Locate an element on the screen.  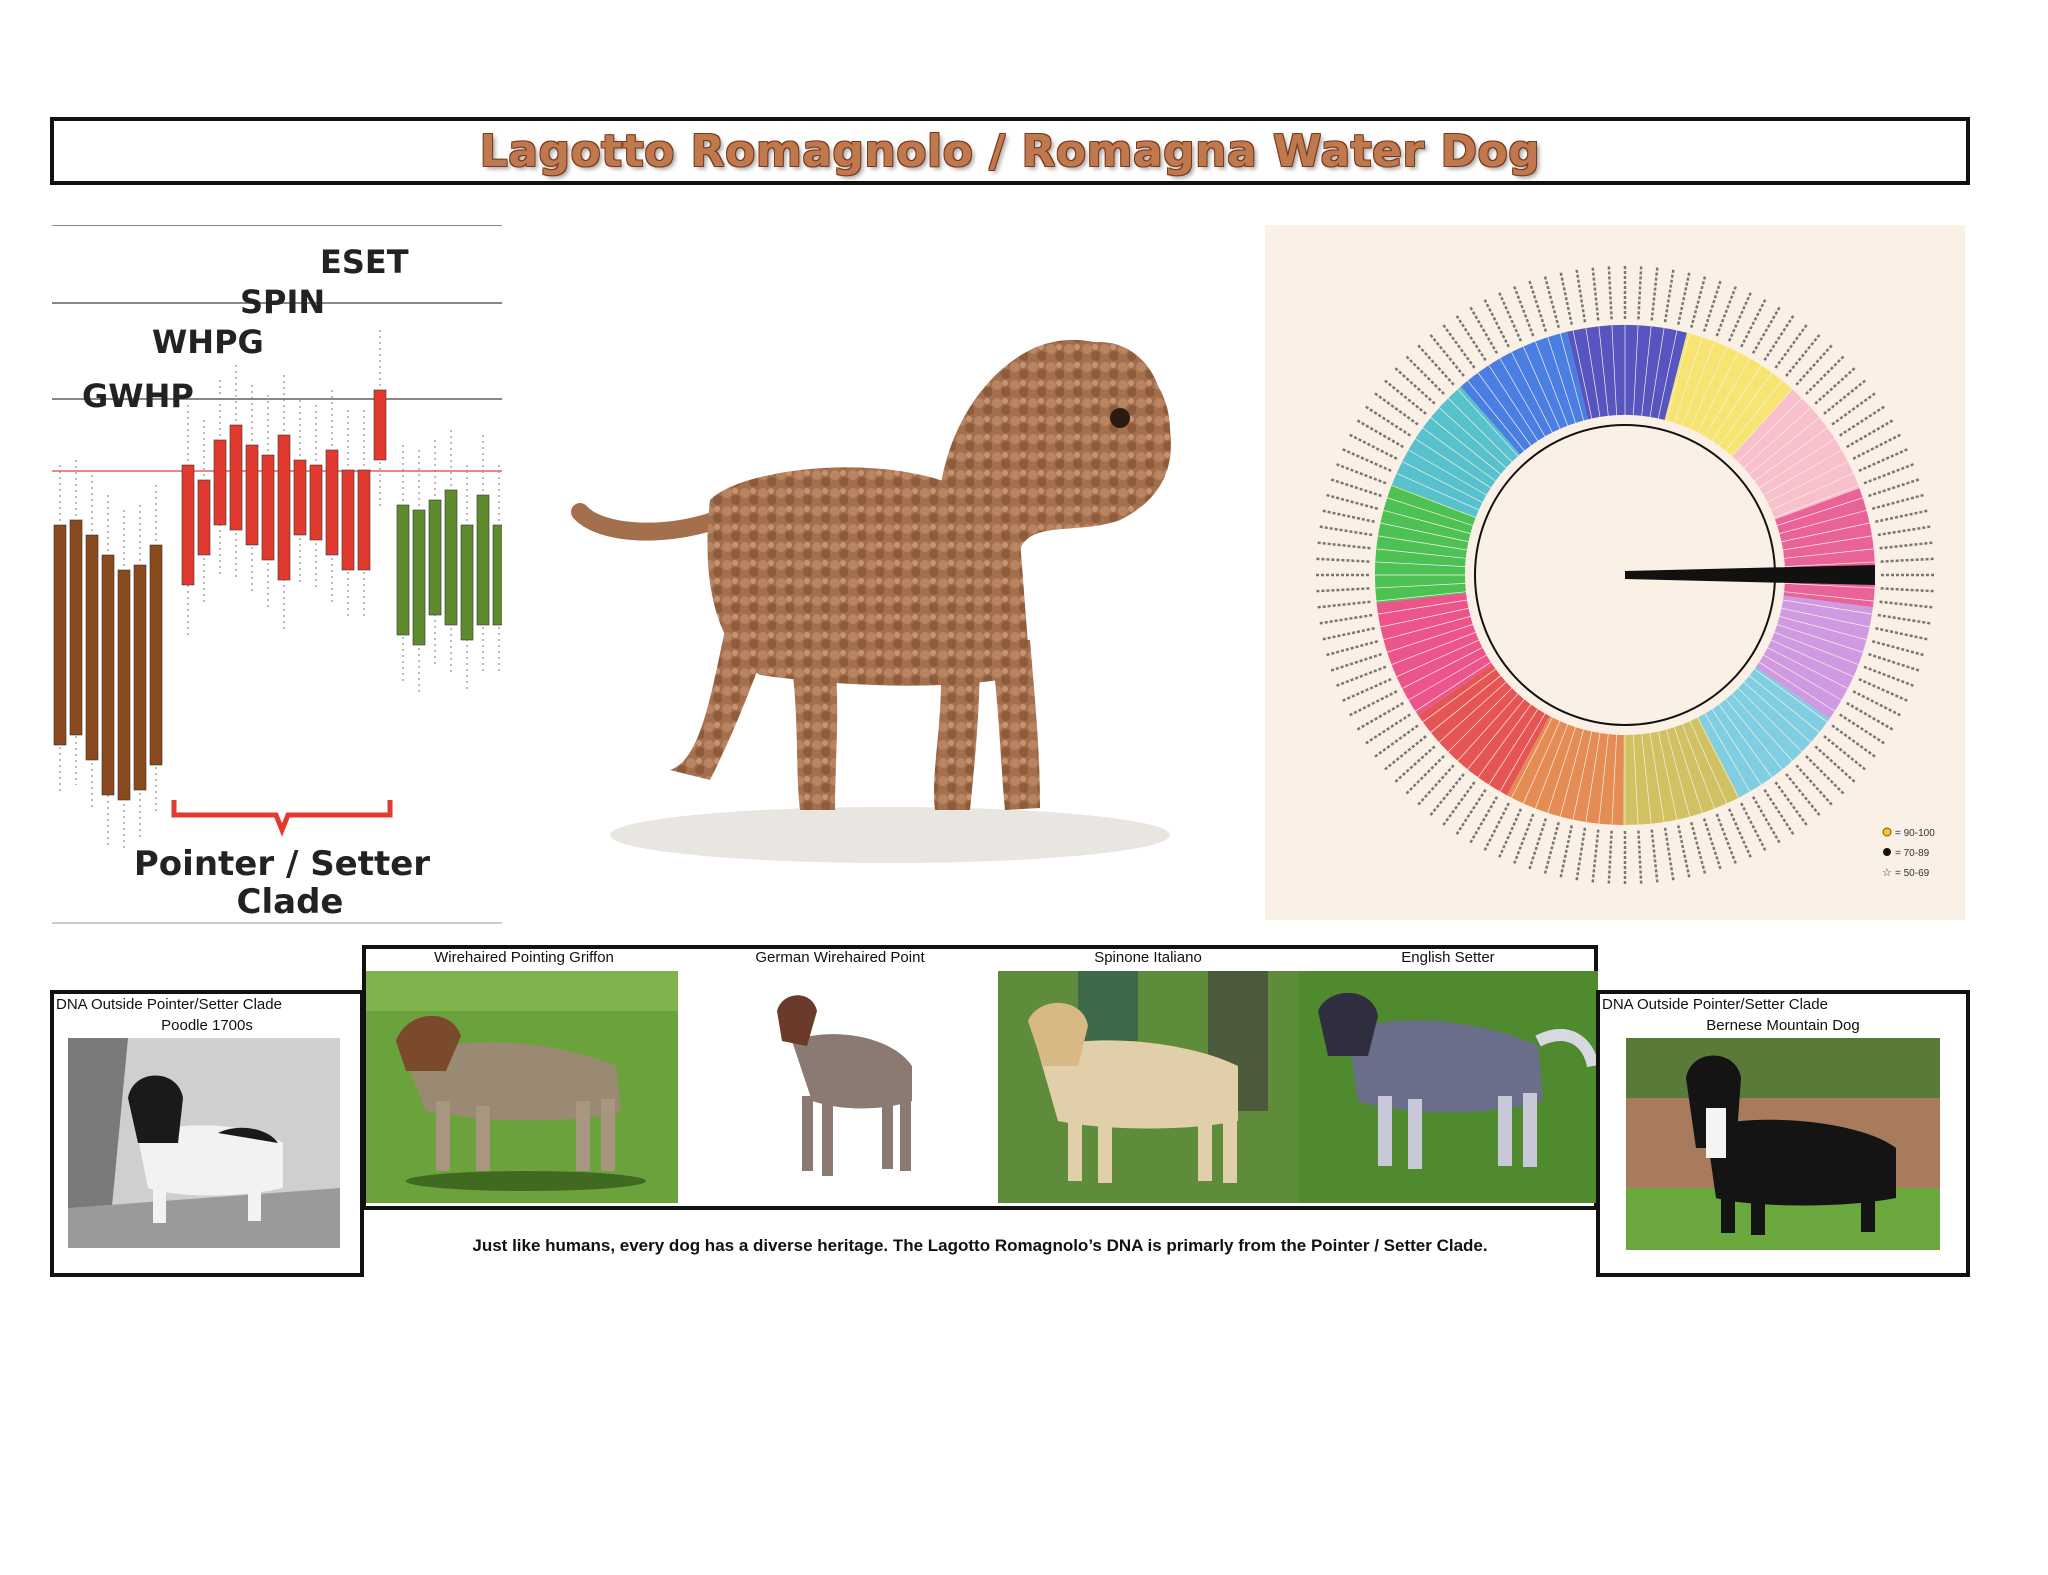
right-panel-subheading: Bernese Mountain Dog is located at coordinates (1783, 1025).